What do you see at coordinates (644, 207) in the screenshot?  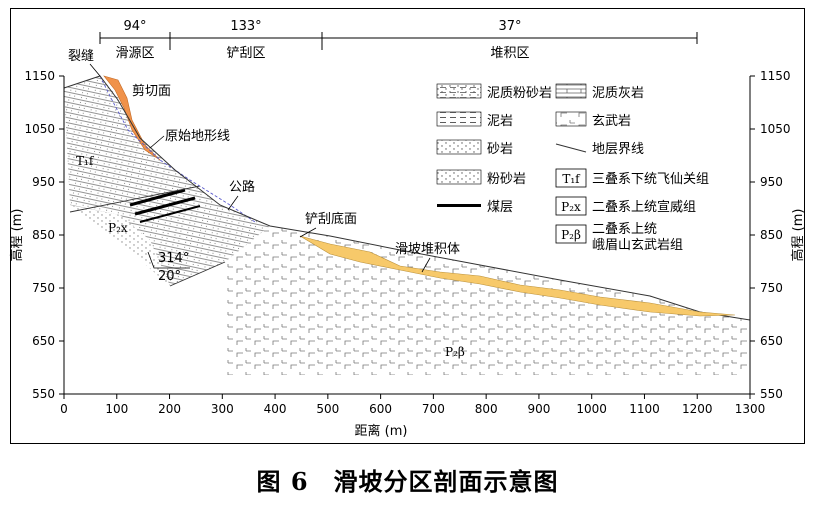 I see `legend-label: 二叠系上统宣威组` at bounding box center [644, 207].